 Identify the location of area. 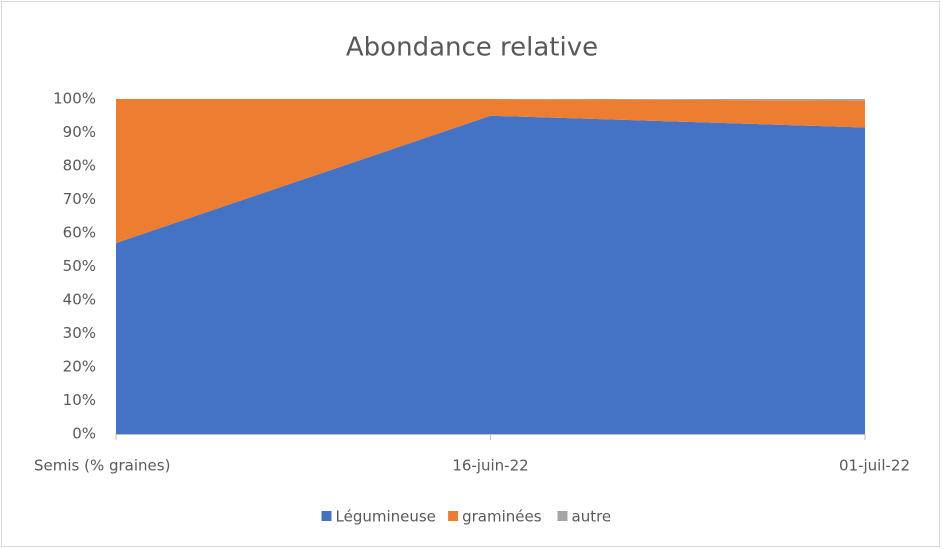
(490, 100).